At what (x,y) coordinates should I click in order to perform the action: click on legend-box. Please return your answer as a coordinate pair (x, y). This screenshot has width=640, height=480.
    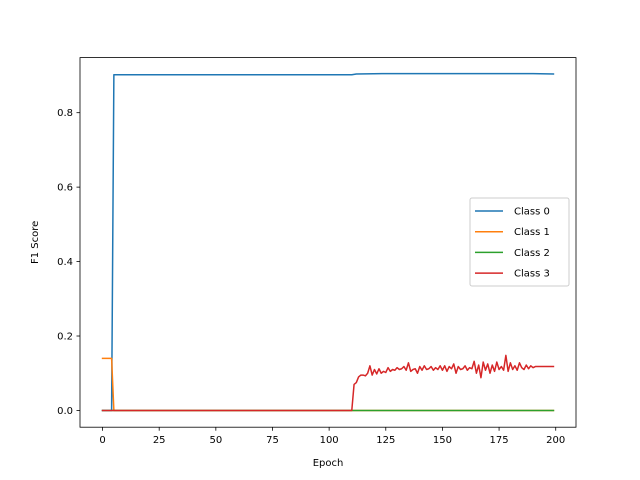
    Looking at the image, I should click on (519, 242).